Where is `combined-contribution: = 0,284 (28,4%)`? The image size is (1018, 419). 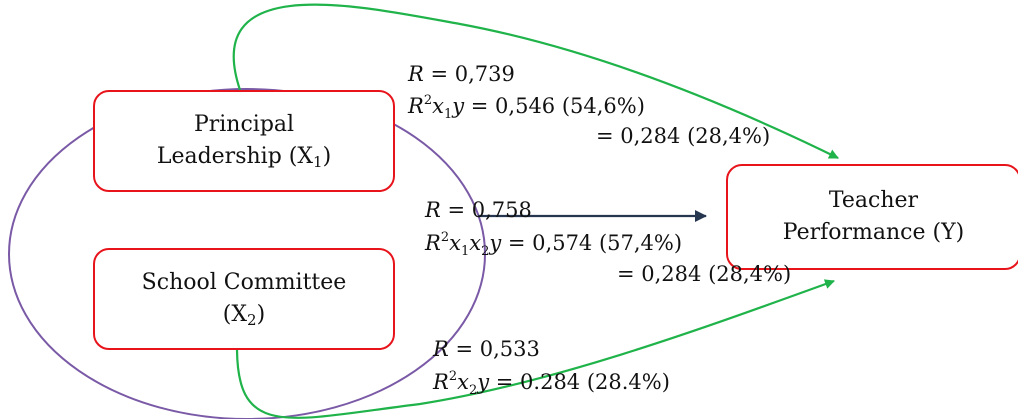 combined-contribution: = 0,284 (28,4%) is located at coordinates (704, 274).